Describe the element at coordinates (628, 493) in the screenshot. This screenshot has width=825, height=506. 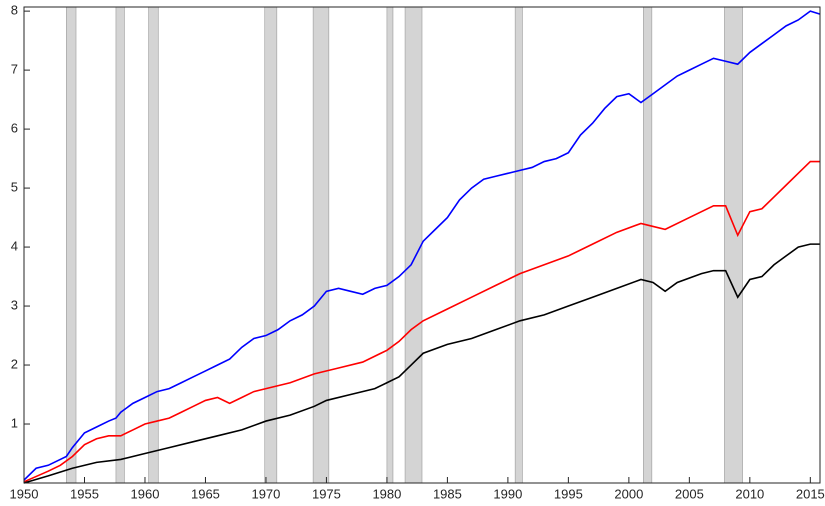
I see `x-tick-label: 2000` at that location.